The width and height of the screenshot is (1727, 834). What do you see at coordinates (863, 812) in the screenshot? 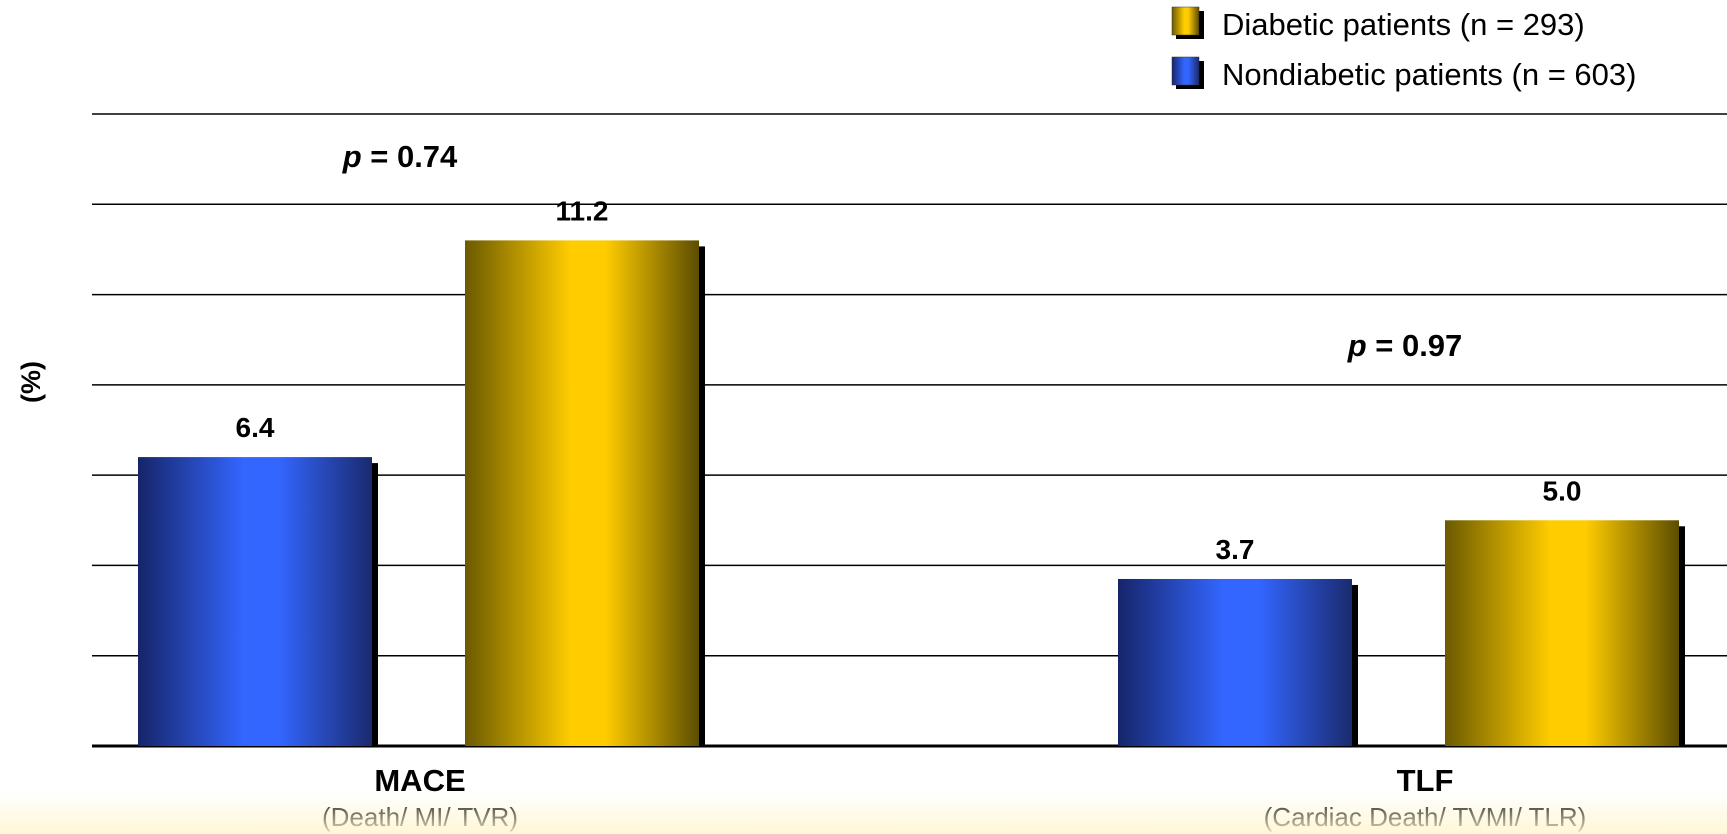
I see `bottom-glow` at bounding box center [863, 812].